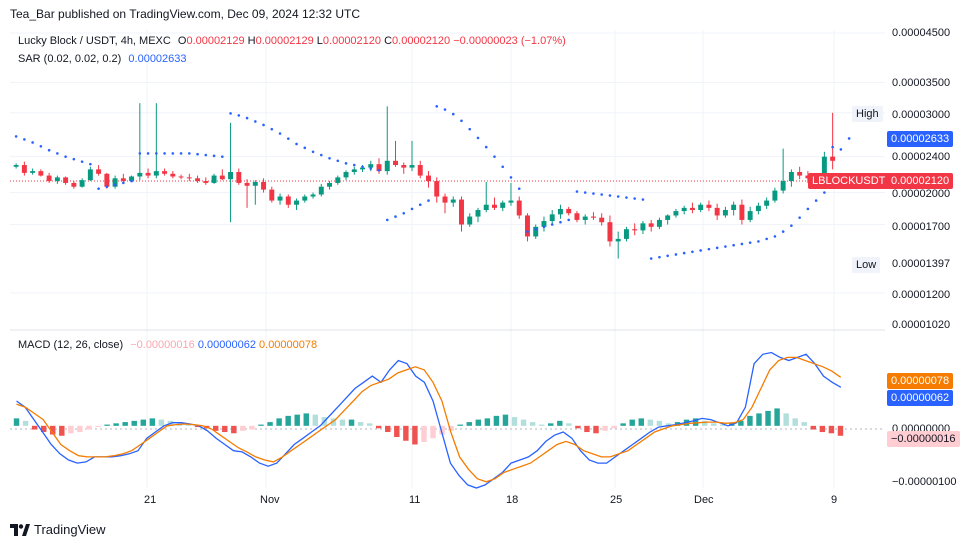  I want to click on time-label: Nov, so click(270, 500).